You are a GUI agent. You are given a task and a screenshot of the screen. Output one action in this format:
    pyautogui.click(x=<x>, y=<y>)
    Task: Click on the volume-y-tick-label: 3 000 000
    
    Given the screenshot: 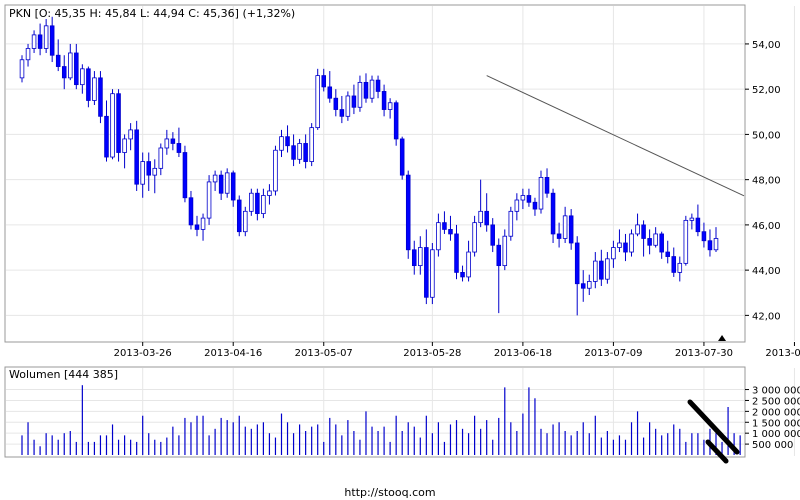 What is the action you would take?
    pyautogui.click(x=776, y=391)
    